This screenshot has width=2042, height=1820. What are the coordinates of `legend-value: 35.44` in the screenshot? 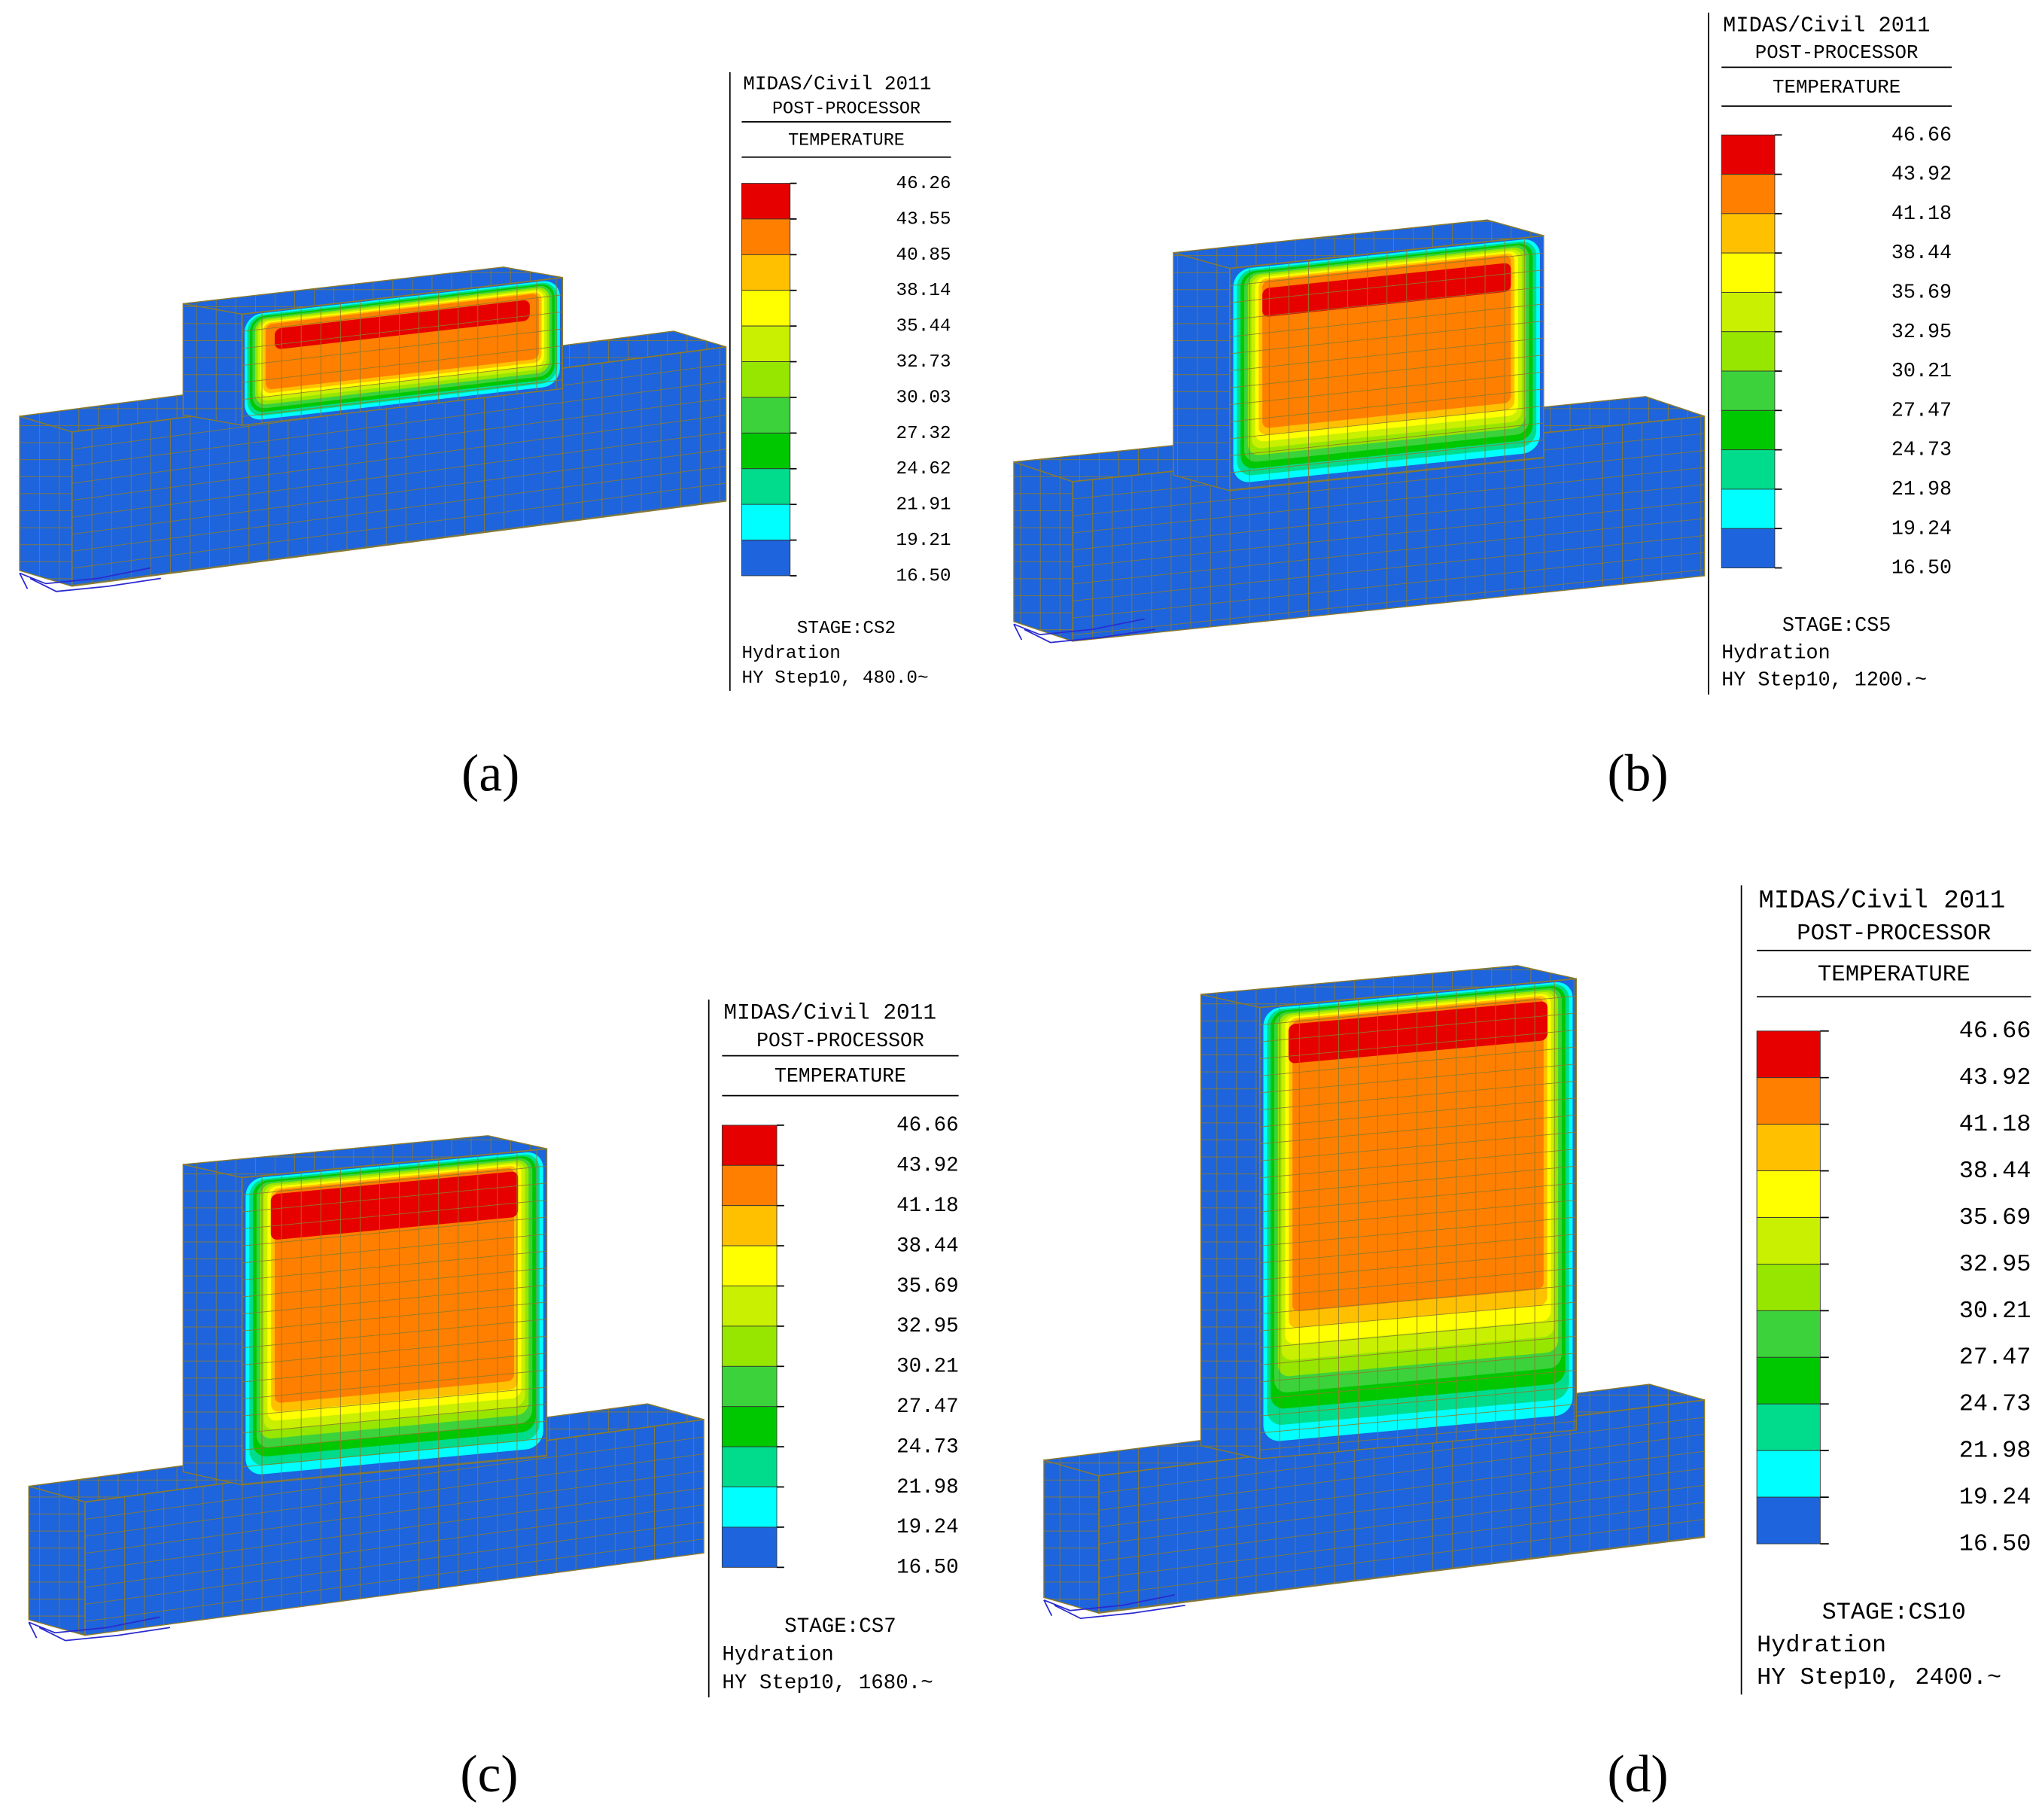 It's located at (923, 327).